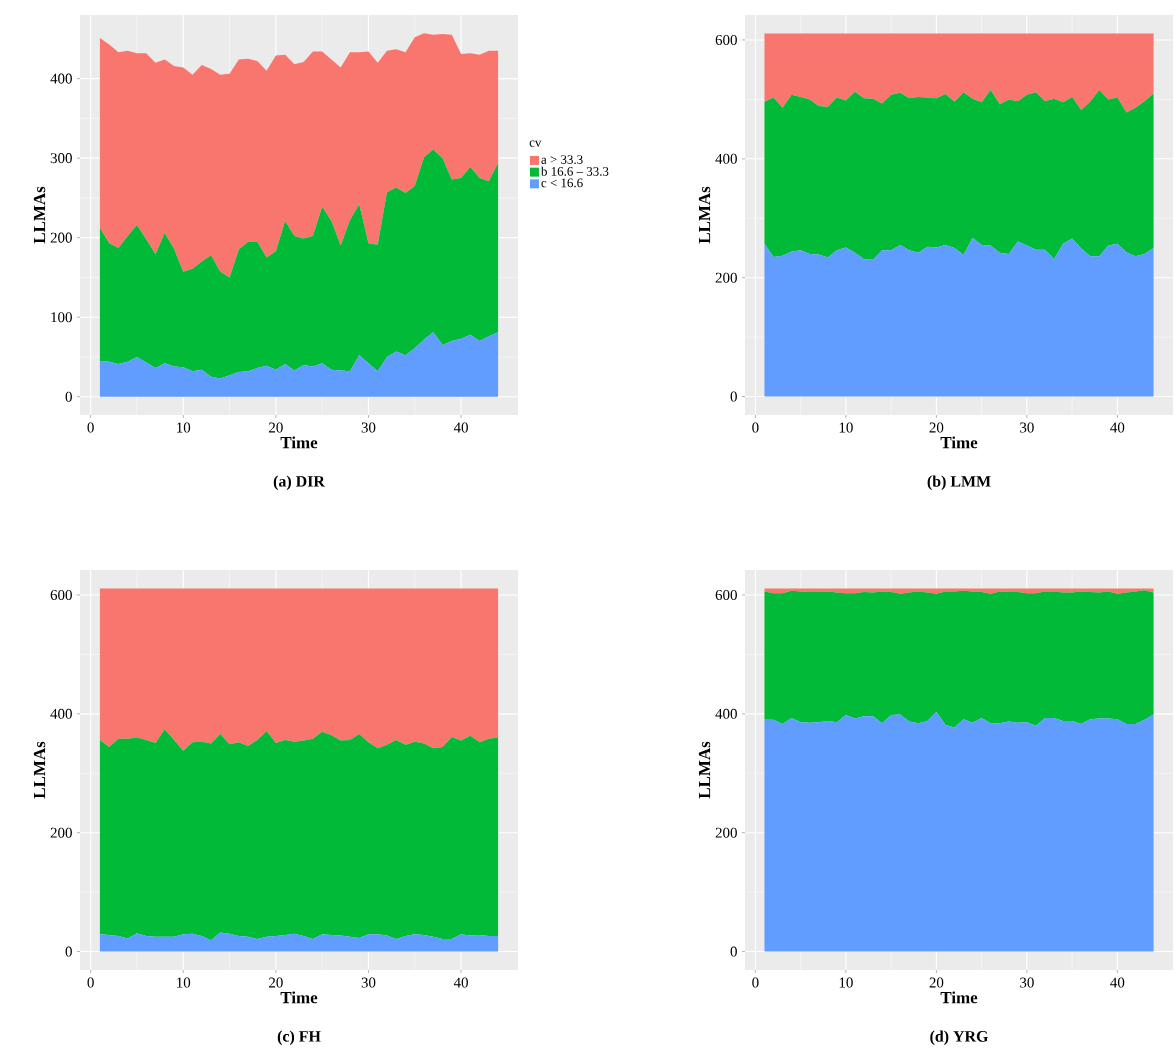 This screenshot has height=1064, width=1175. I want to click on legend-label: b 16.6 – 33.3, so click(574, 171).